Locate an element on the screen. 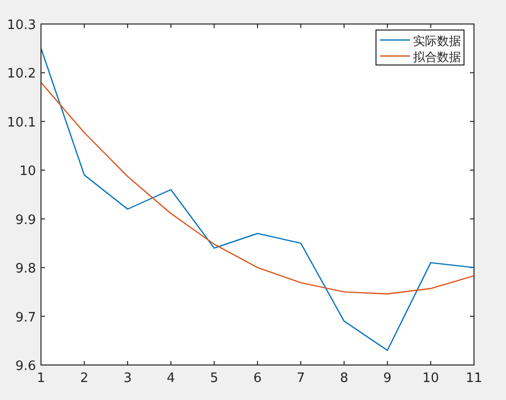  y-tick-label: 10.3 is located at coordinates (21, 25).